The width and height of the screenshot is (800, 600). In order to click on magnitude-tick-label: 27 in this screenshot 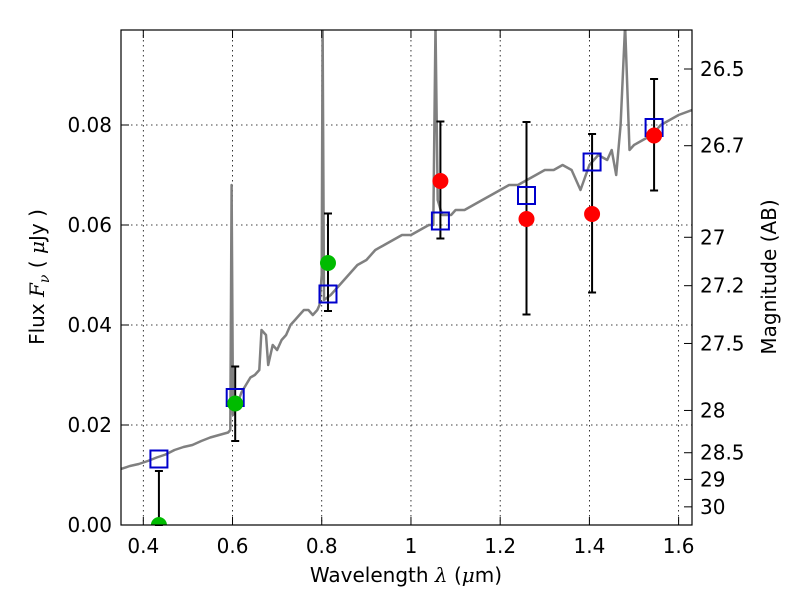, I will do `click(712, 237)`.